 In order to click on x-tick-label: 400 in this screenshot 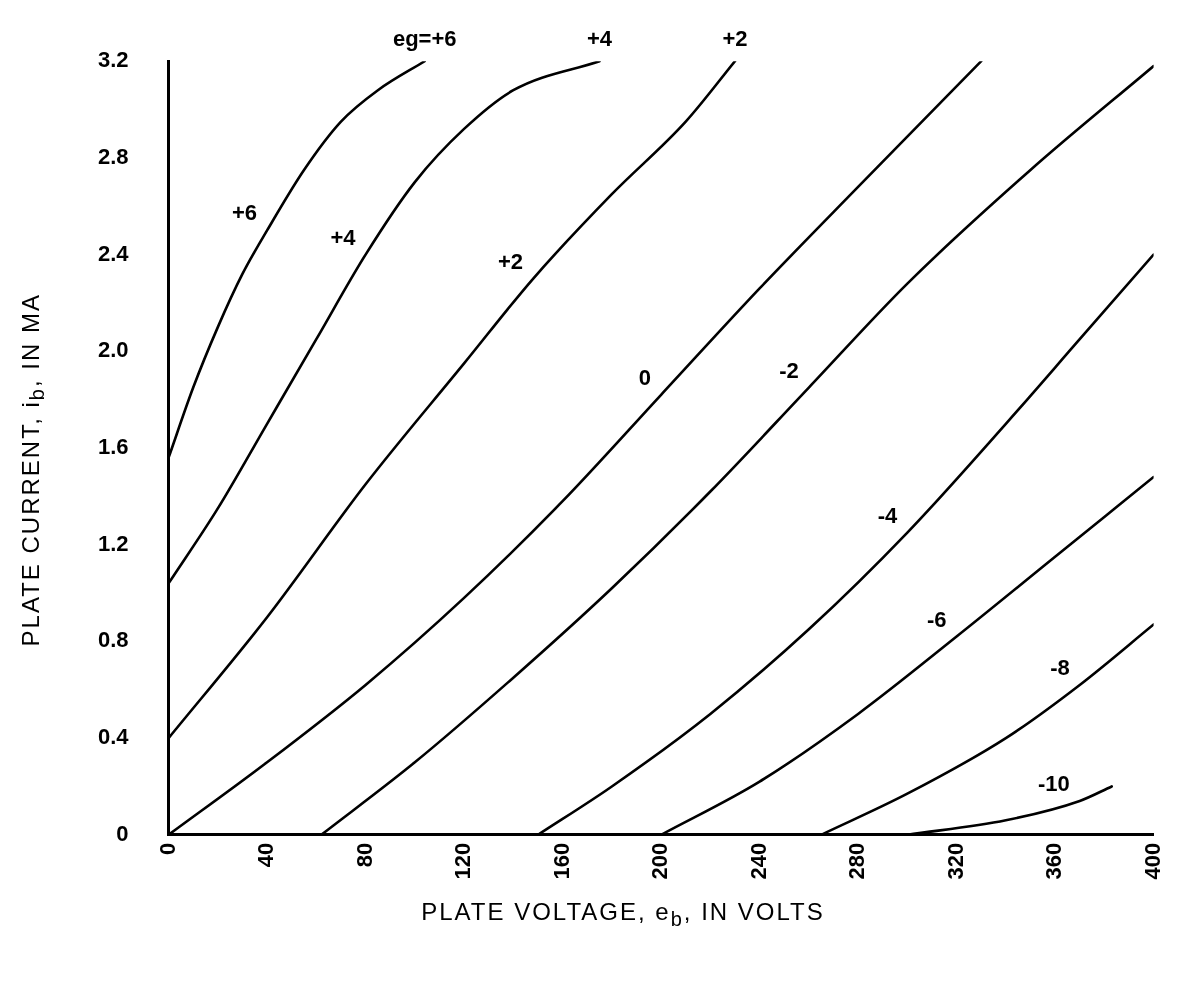, I will do `click(1152, 861)`.